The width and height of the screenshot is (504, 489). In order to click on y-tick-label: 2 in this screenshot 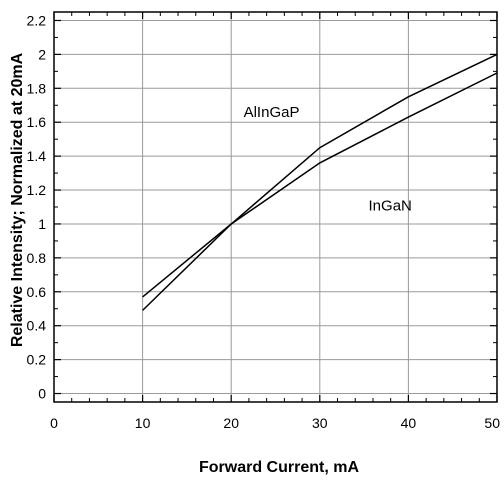, I will do `click(42, 54)`.